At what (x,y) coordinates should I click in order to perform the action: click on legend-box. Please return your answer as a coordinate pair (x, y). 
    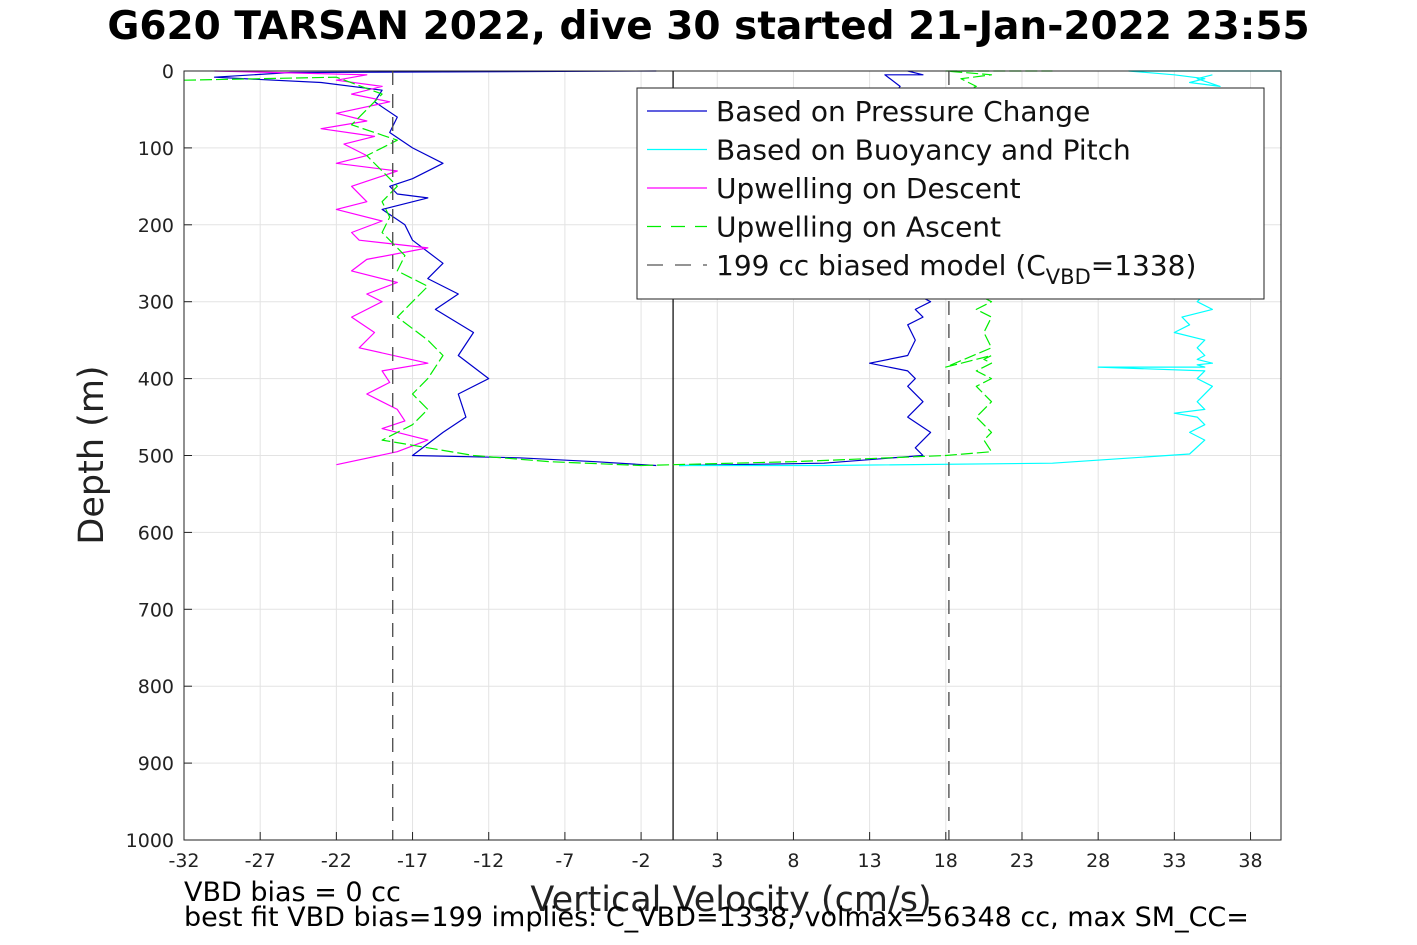
    Looking at the image, I should click on (950, 193).